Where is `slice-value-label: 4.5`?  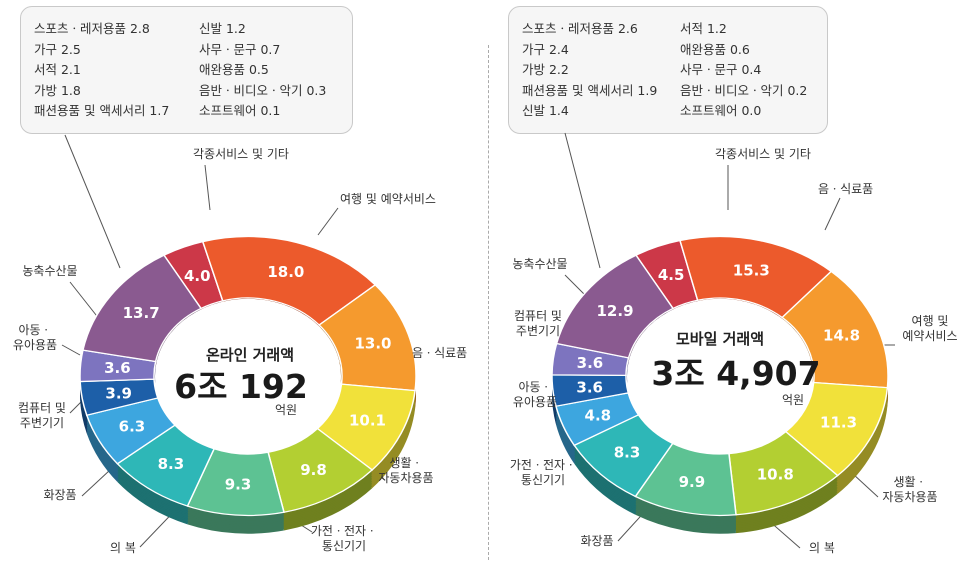
slice-value-label: 4.5 is located at coordinates (671, 275).